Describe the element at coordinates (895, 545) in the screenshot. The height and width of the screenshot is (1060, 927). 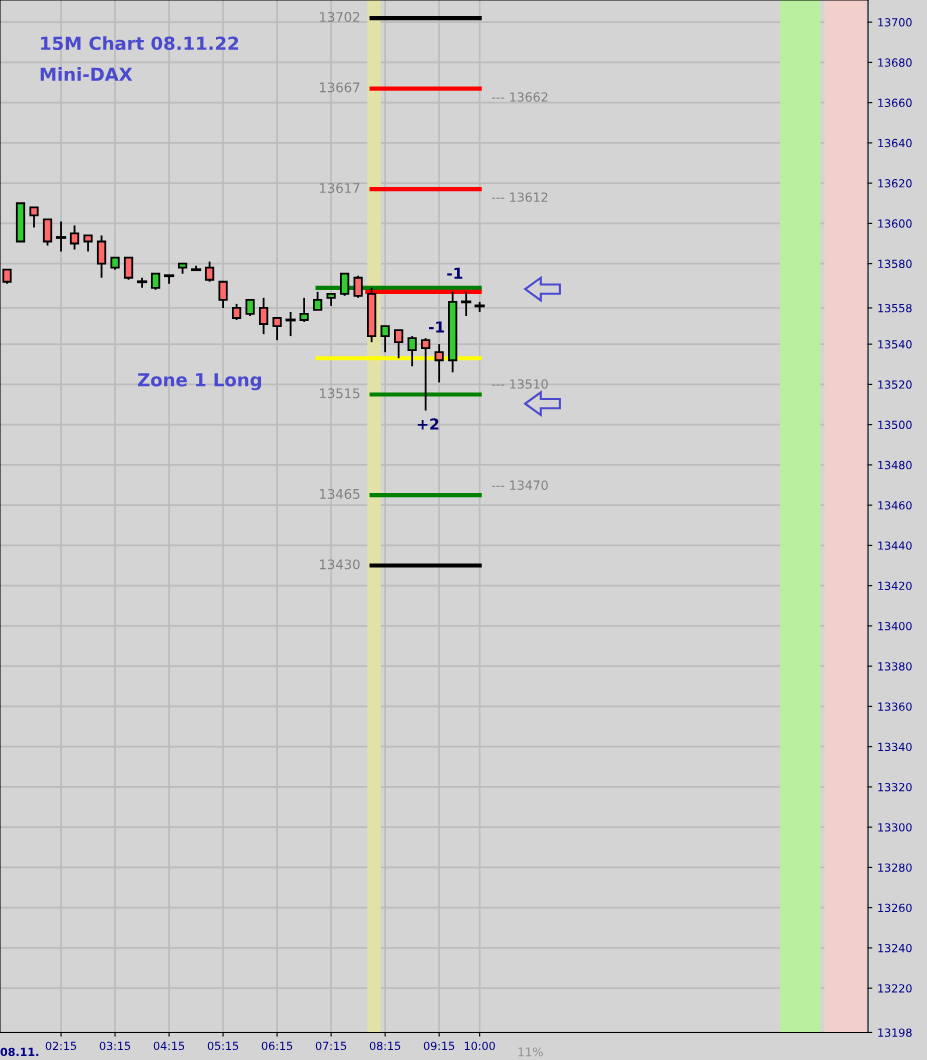
I see `y-tick-label: 13440` at that location.